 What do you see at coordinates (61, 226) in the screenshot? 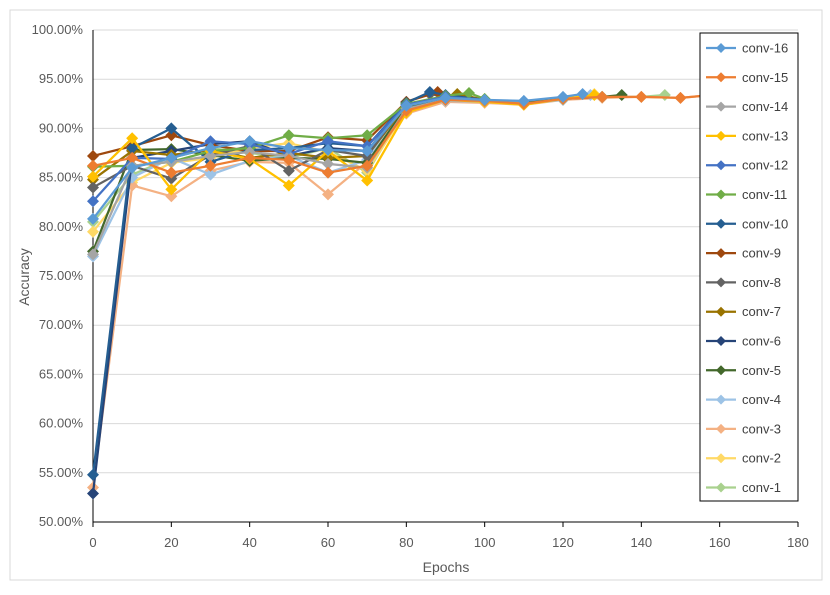
I see `y-tick-label: 80.00%` at bounding box center [61, 226].